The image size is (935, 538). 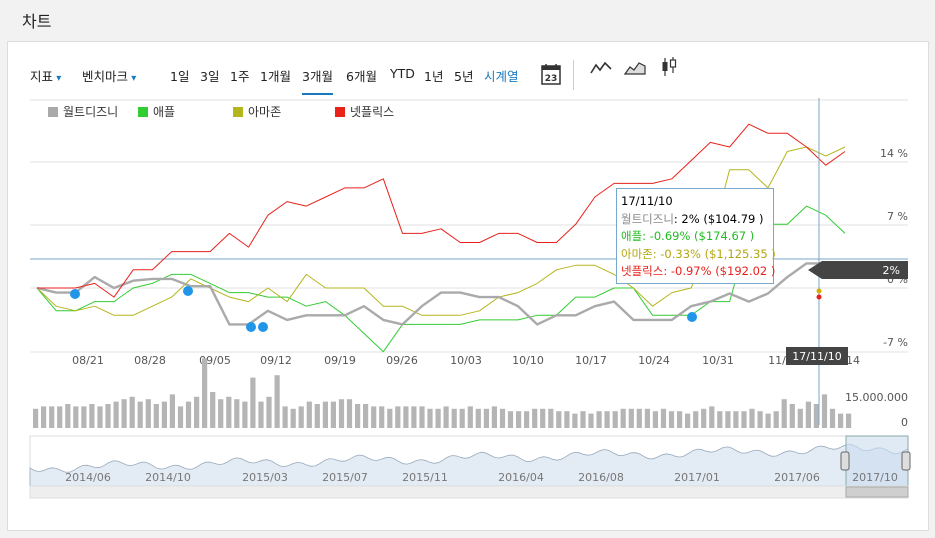 I want to click on period-5y: 5년, so click(x=464, y=76).